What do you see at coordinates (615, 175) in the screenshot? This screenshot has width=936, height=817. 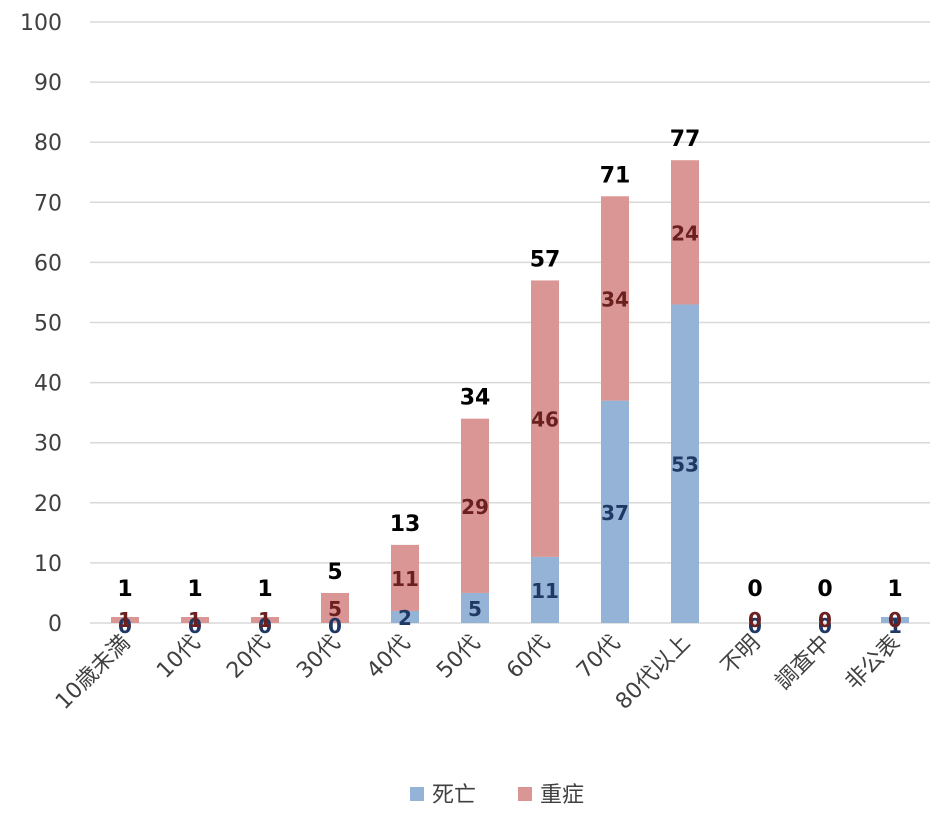 I see `data-label-total: 71` at bounding box center [615, 175].